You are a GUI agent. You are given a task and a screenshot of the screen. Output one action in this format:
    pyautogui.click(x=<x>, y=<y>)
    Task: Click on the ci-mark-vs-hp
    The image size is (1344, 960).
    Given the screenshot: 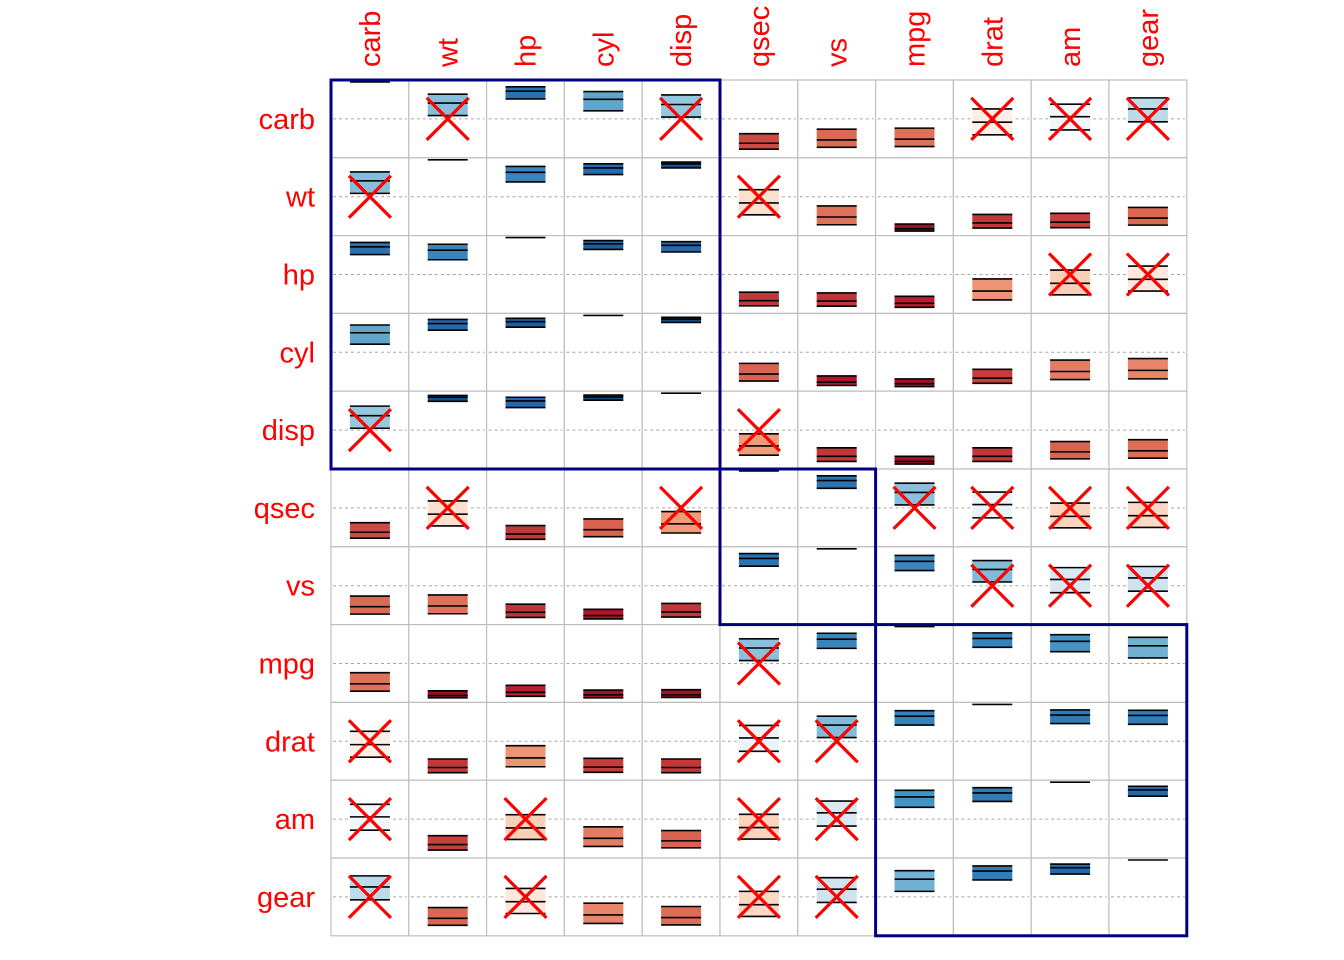 What is the action you would take?
    pyautogui.click(x=525, y=611)
    